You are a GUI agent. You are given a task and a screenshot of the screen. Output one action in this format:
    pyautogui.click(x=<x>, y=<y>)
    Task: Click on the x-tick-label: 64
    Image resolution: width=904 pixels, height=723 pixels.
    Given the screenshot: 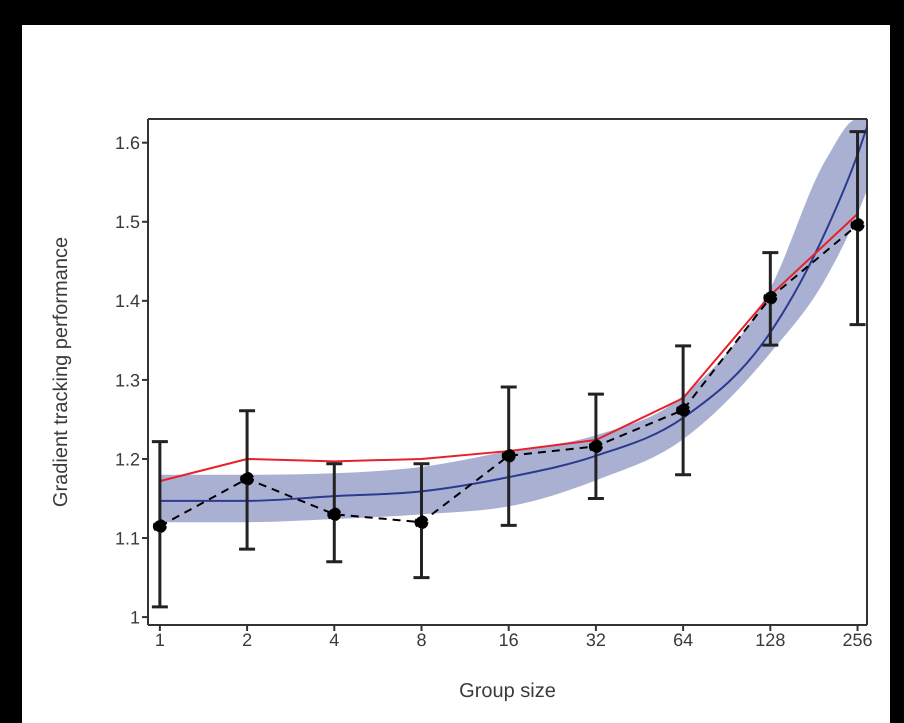 What is the action you would take?
    pyautogui.click(x=683, y=640)
    